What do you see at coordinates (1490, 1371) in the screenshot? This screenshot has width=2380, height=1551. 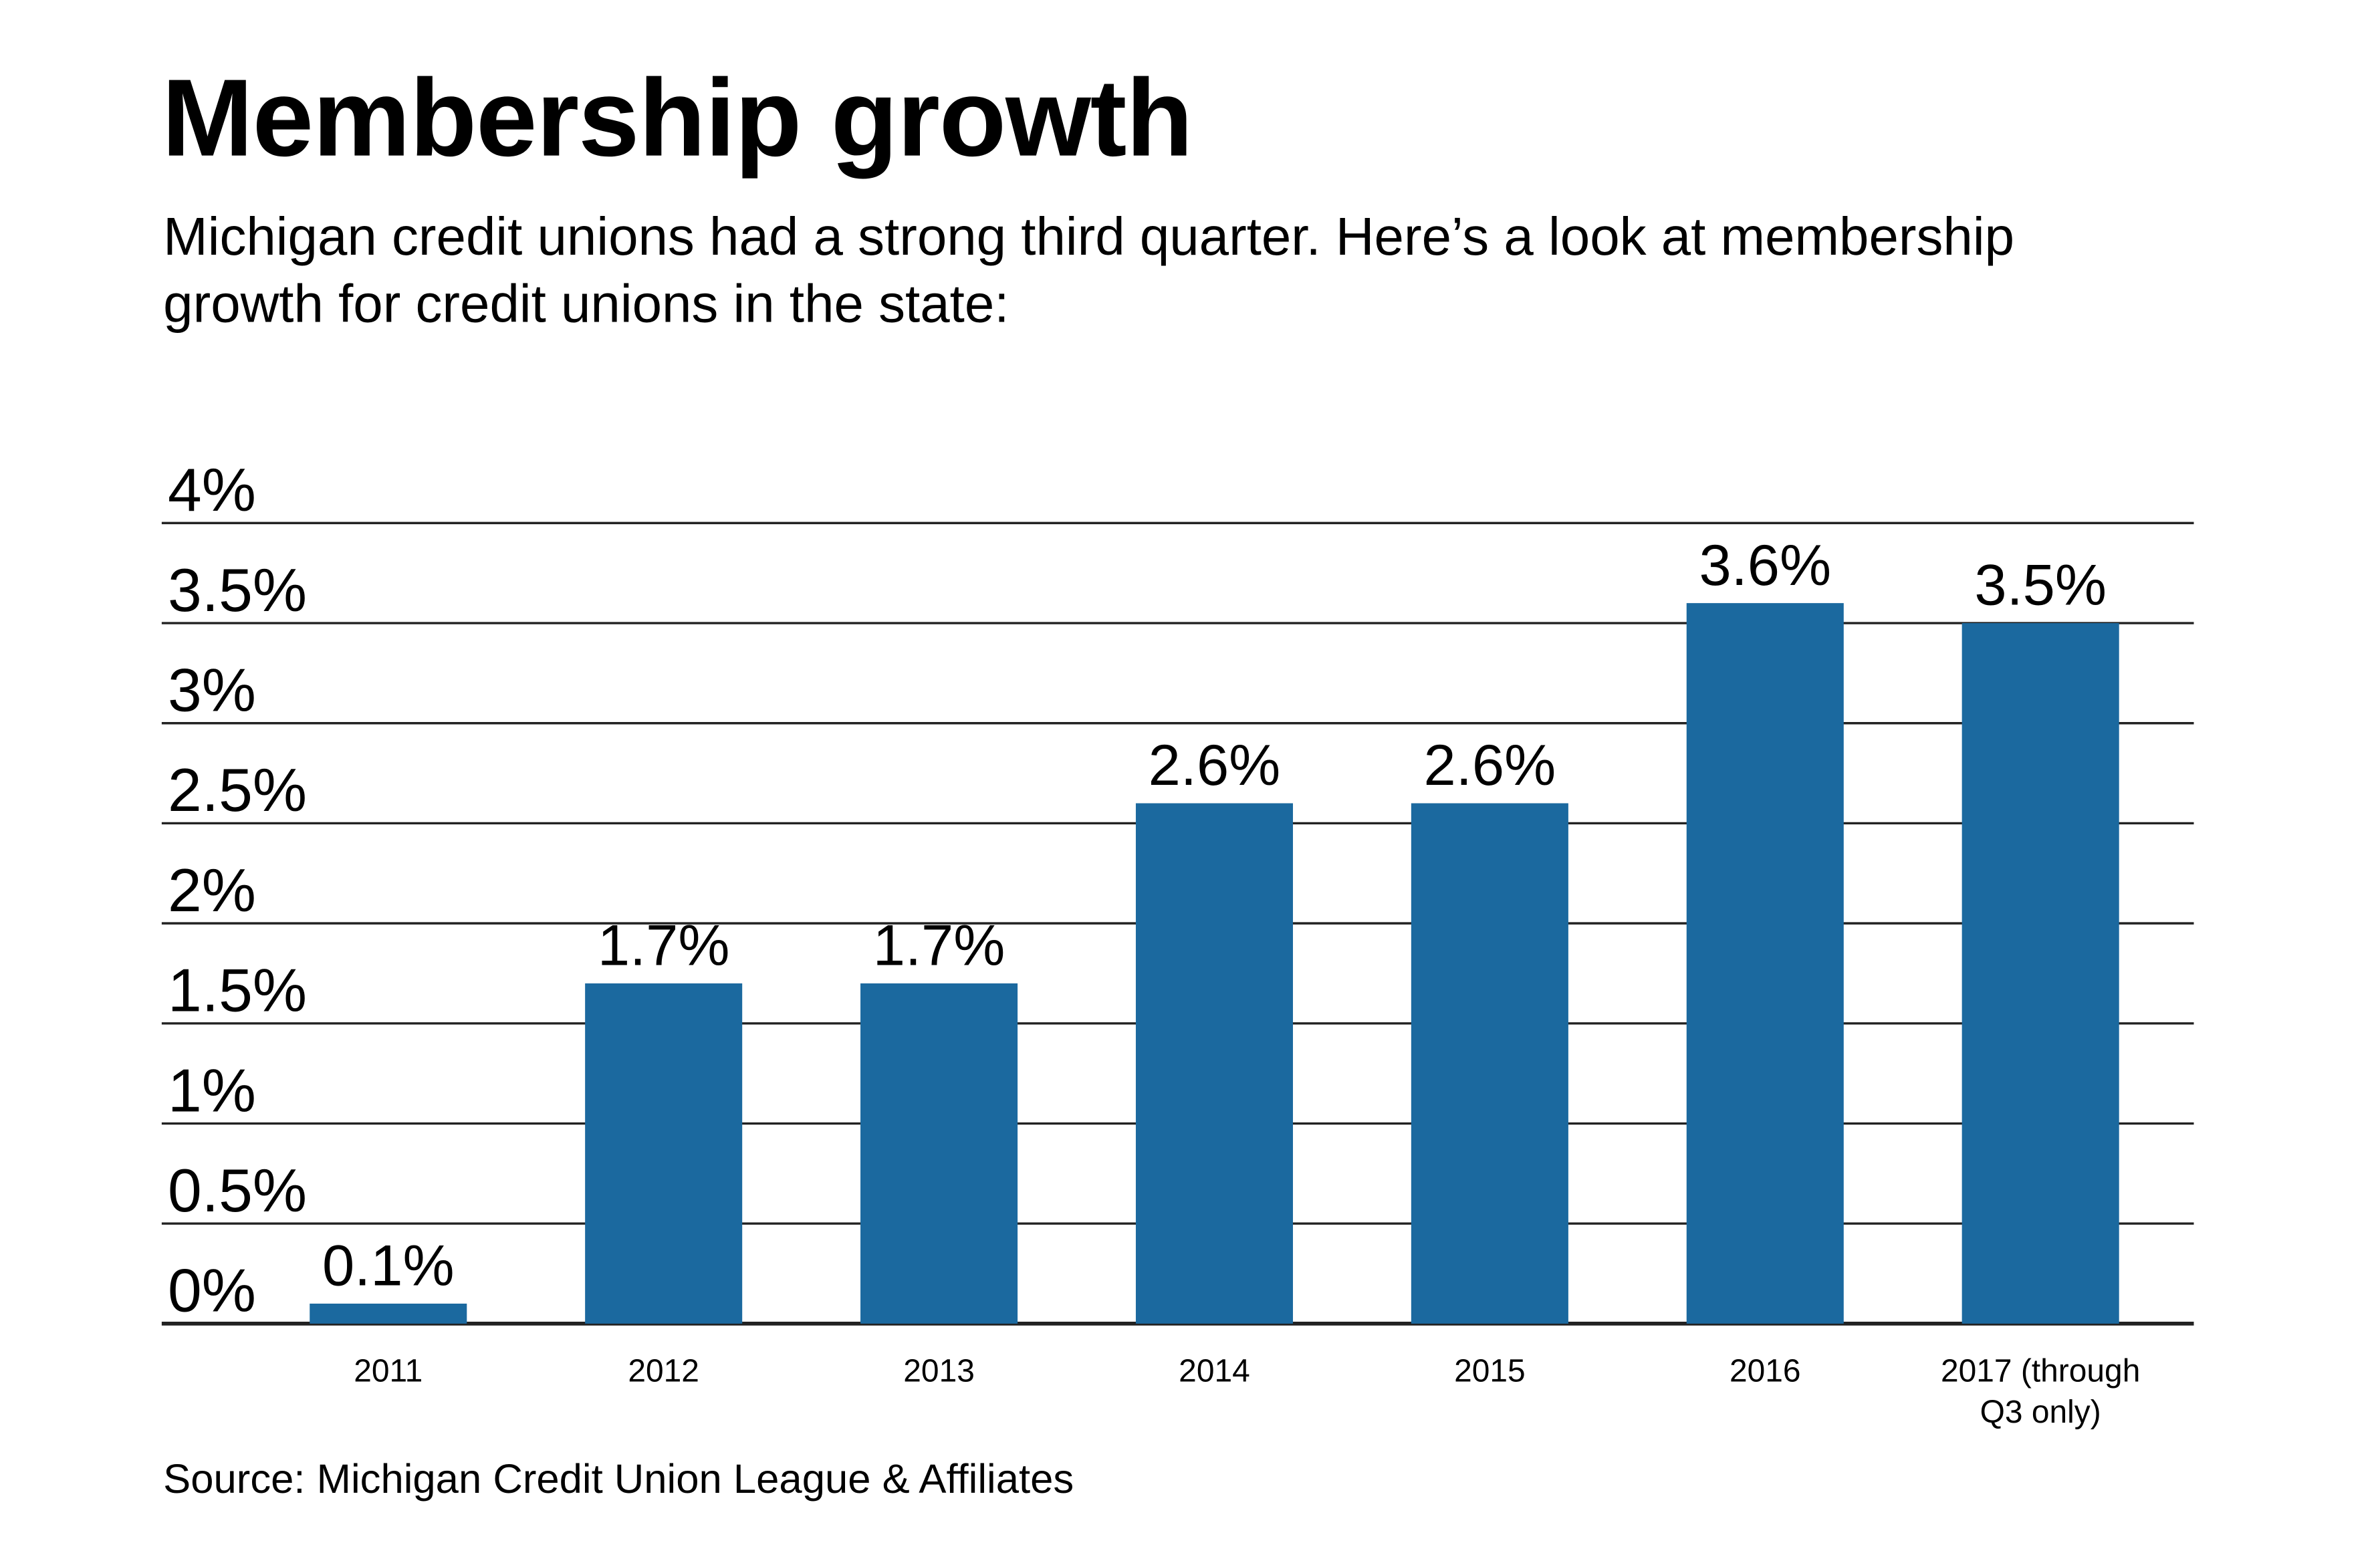 I see `x-tick-label: 2015` at bounding box center [1490, 1371].